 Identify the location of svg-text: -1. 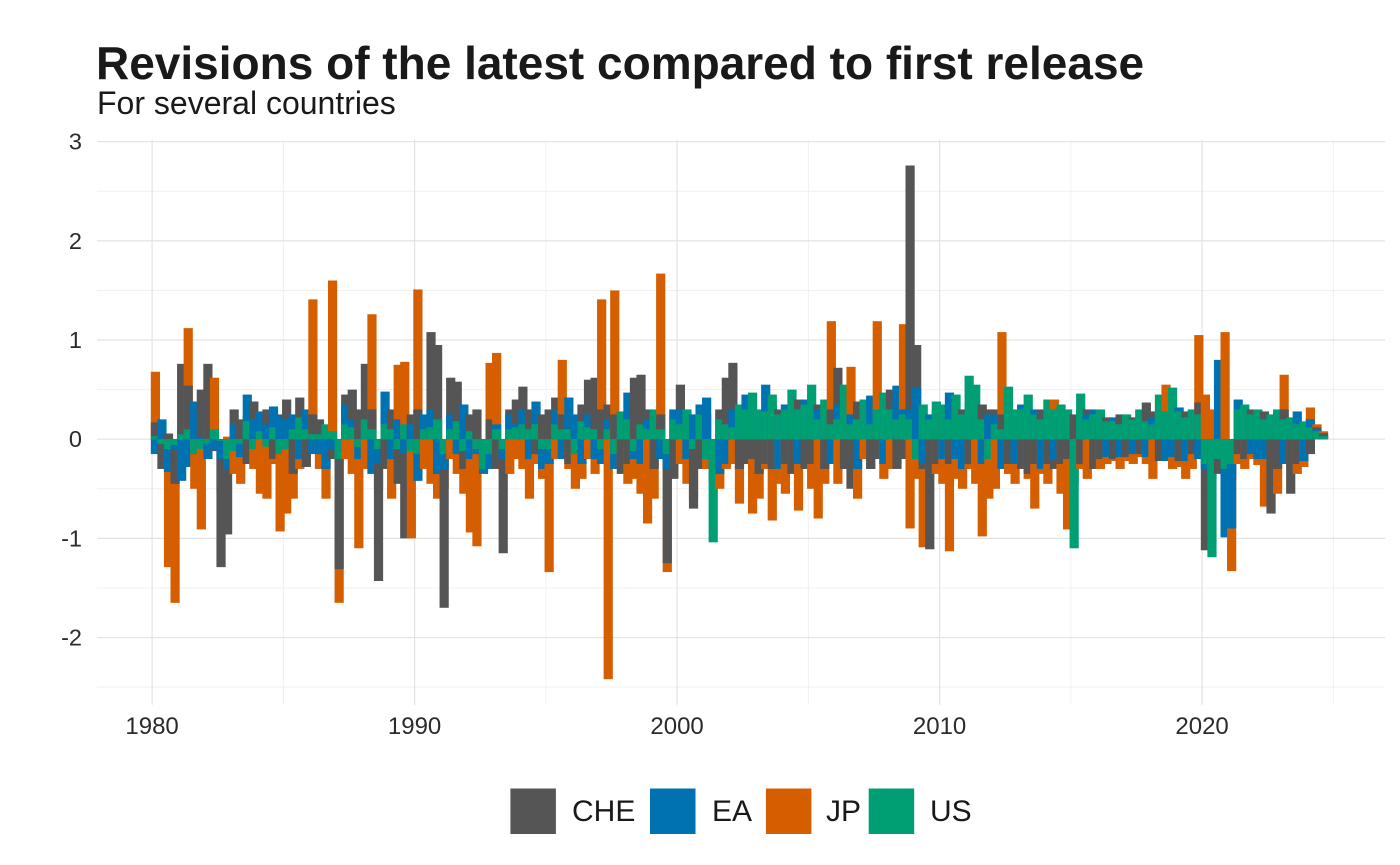
(71, 538).